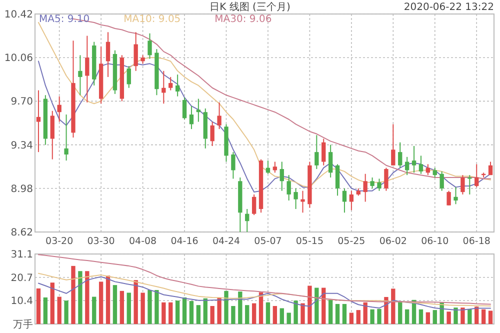 The width and height of the screenshot is (500, 333). What do you see at coordinates (310, 241) in the screenshot?
I see `x-tick-label: 05-15` at bounding box center [310, 241].